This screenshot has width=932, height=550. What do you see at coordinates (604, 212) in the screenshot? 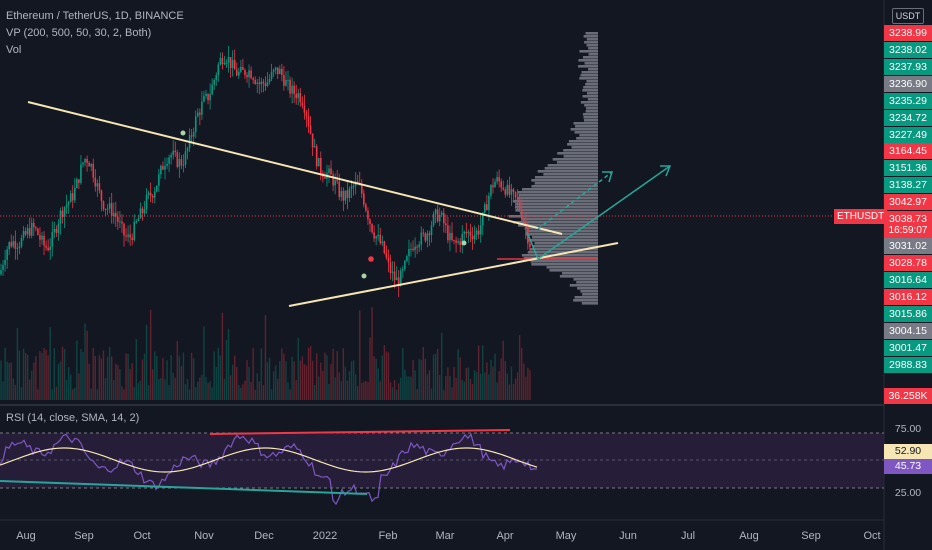
I see `projection-arrow-main` at bounding box center [604, 212].